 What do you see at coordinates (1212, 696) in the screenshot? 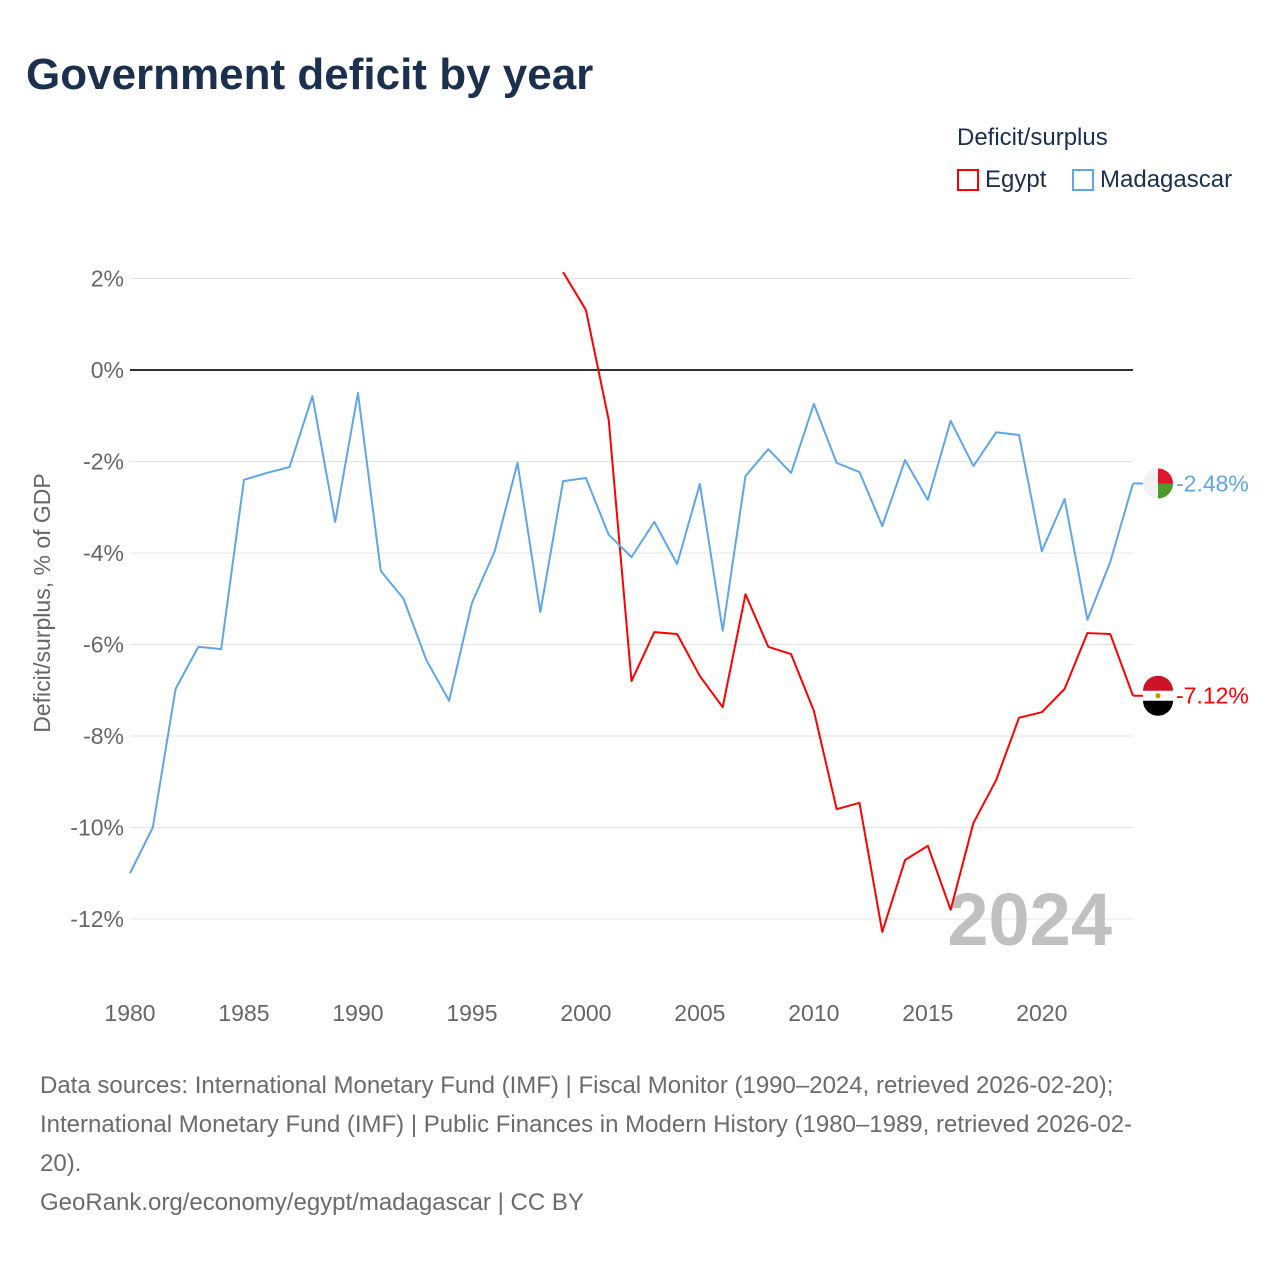
I see `end-value-label: -7.12%` at bounding box center [1212, 696].